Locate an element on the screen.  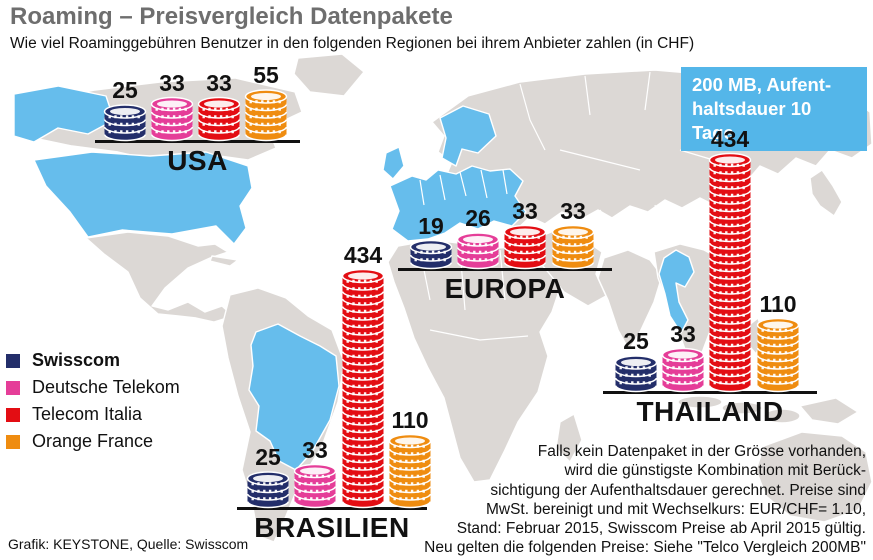
map-land-caribbean is located at coordinates (224, 261).